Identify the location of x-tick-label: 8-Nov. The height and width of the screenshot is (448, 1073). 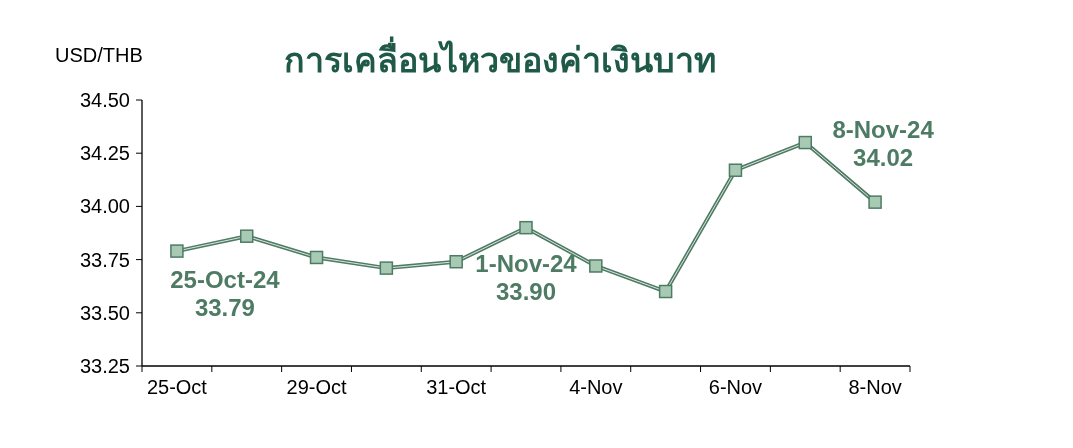
(875, 387).